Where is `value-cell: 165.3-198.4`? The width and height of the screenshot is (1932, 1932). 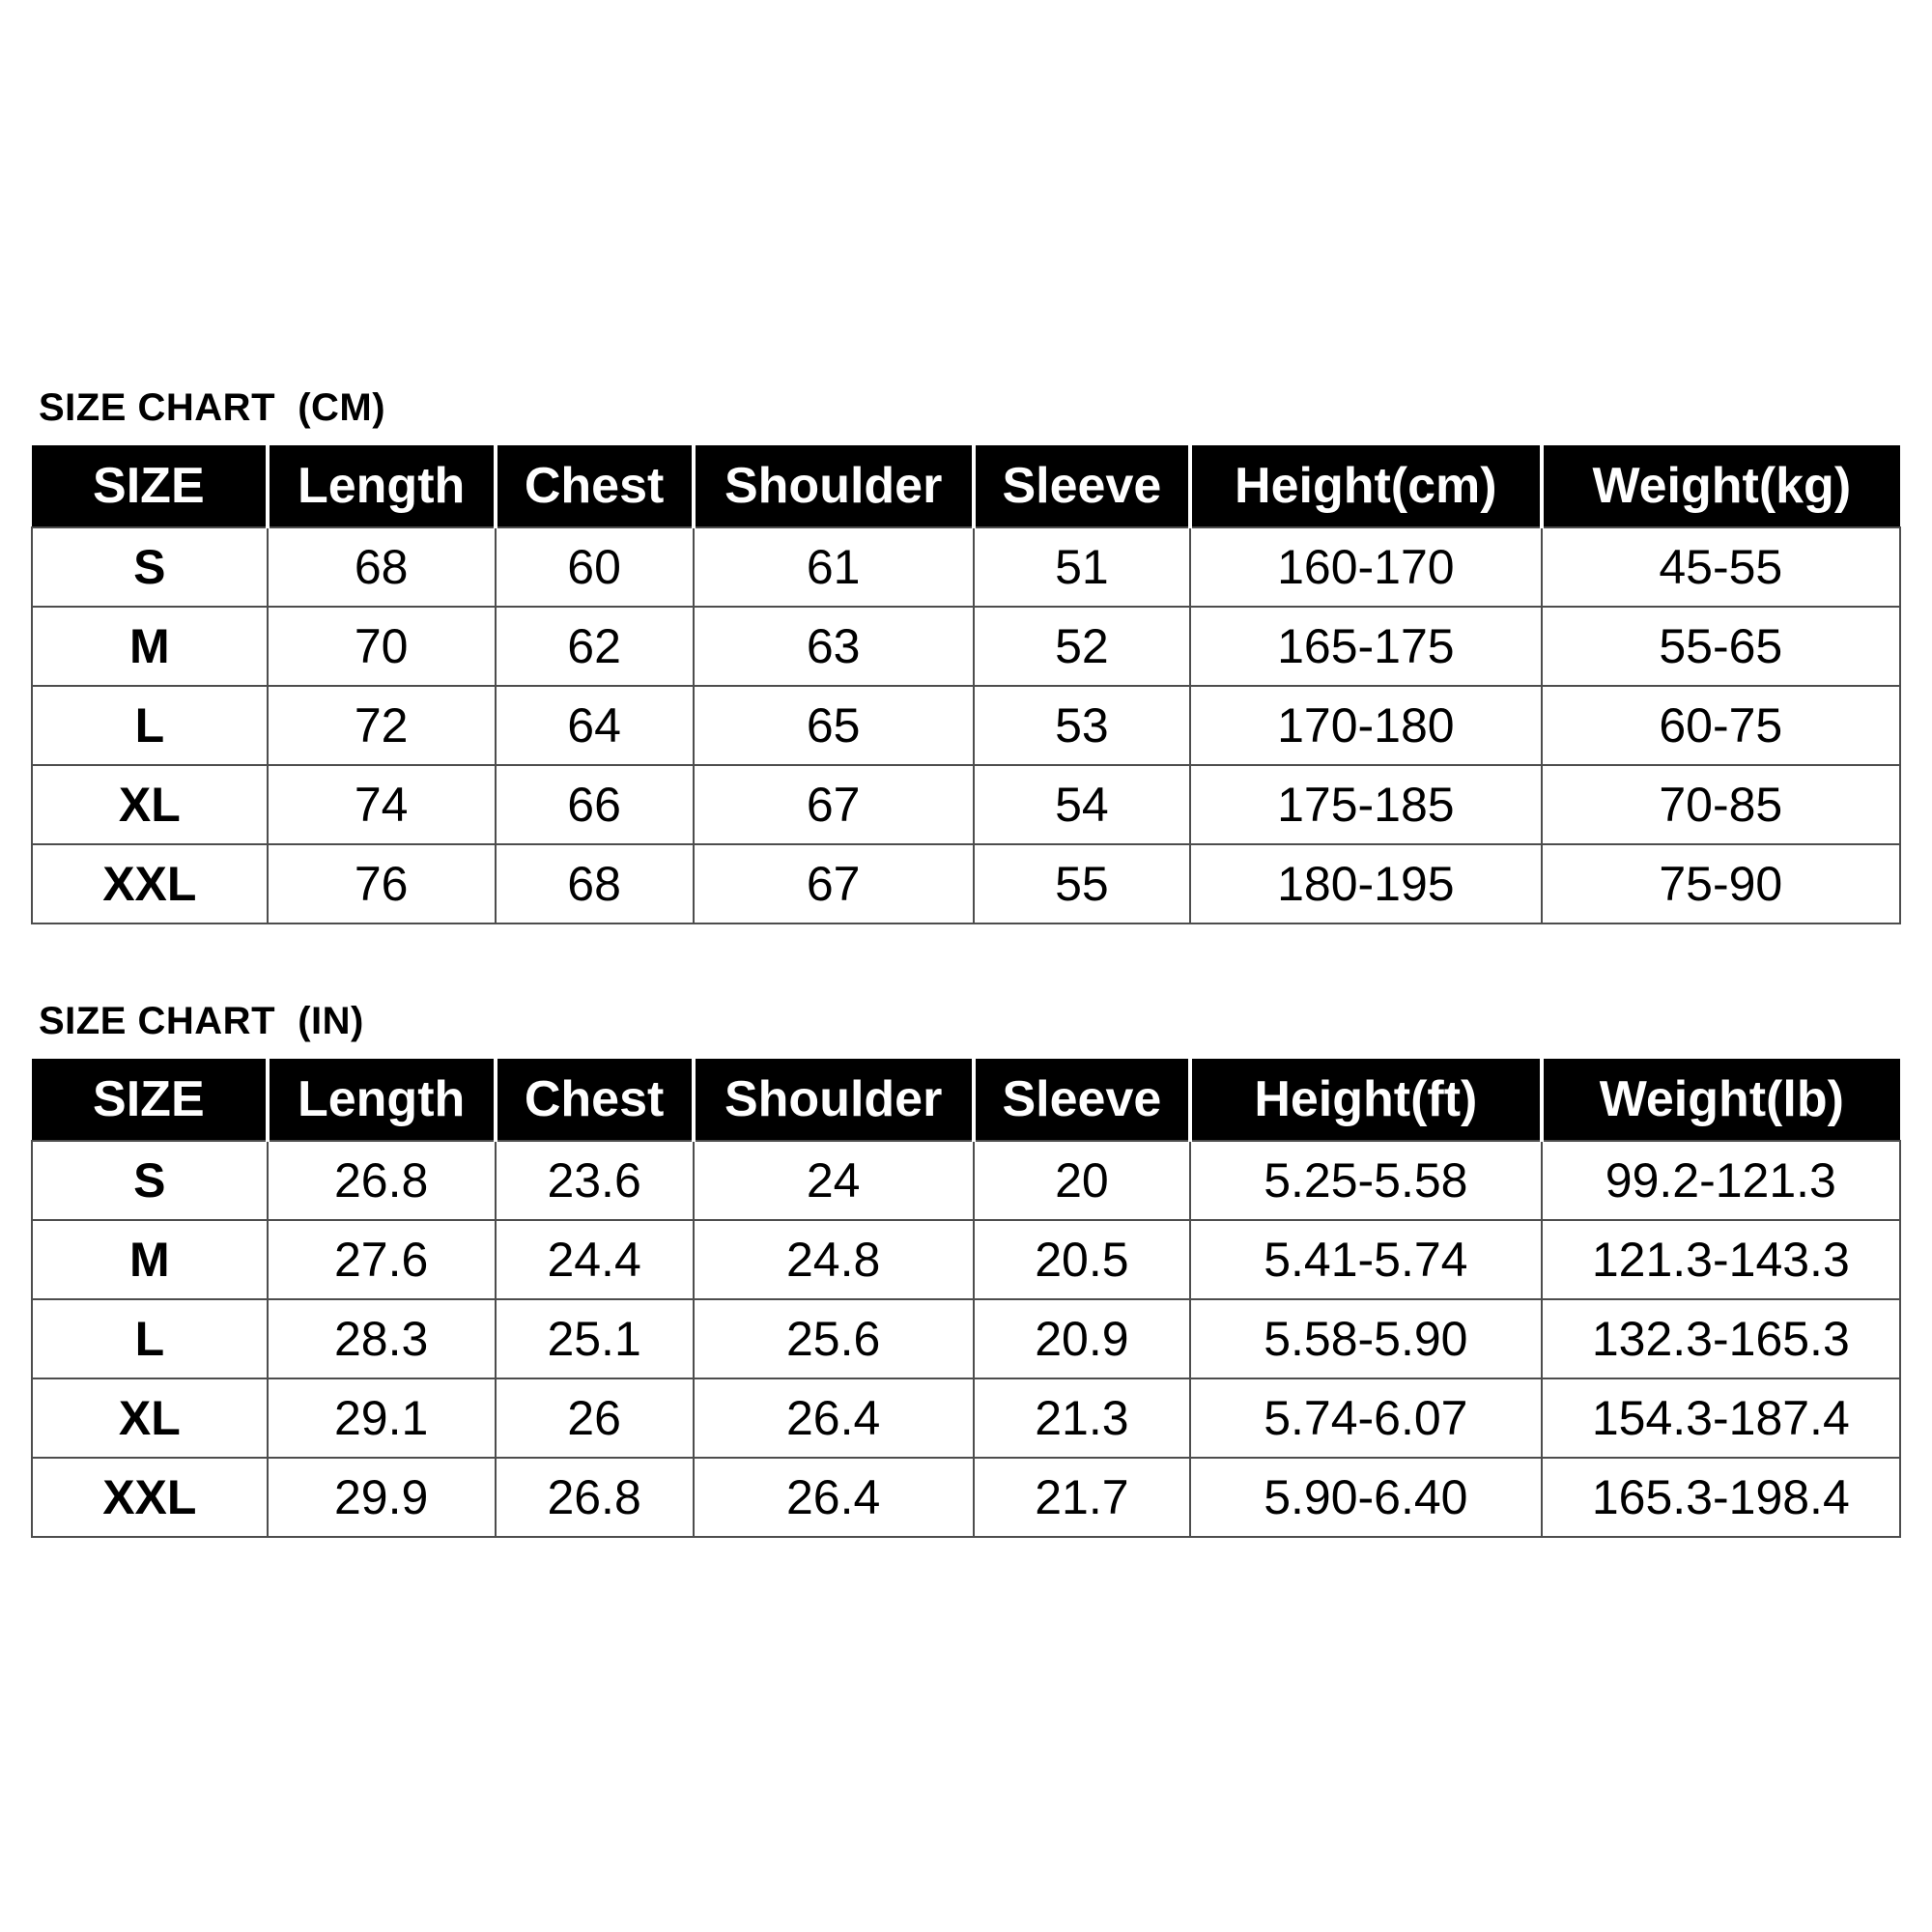
value-cell: 165.3-198.4 is located at coordinates (1721, 1497).